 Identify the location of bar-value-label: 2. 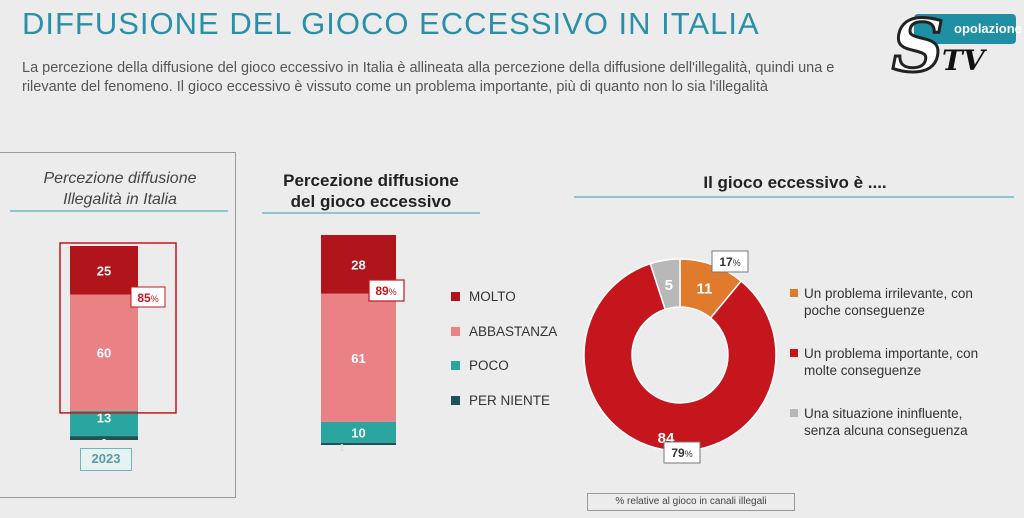
(104, 443).